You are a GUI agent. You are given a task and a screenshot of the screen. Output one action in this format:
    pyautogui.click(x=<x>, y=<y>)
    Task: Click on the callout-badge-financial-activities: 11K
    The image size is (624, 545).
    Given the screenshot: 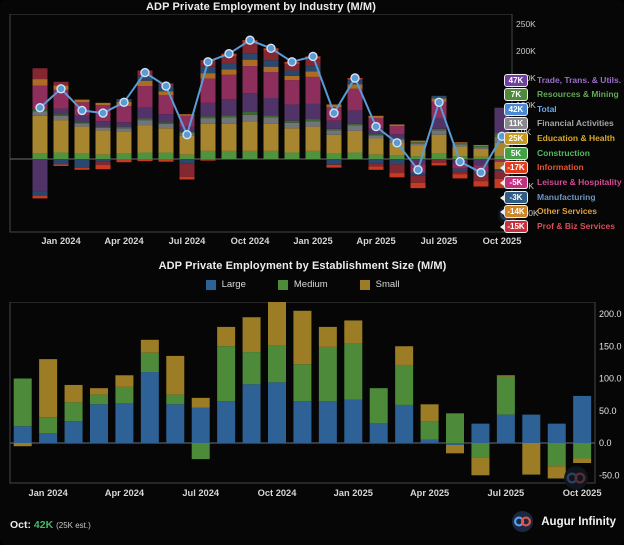 What is the action you would take?
    pyautogui.click(x=516, y=124)
    